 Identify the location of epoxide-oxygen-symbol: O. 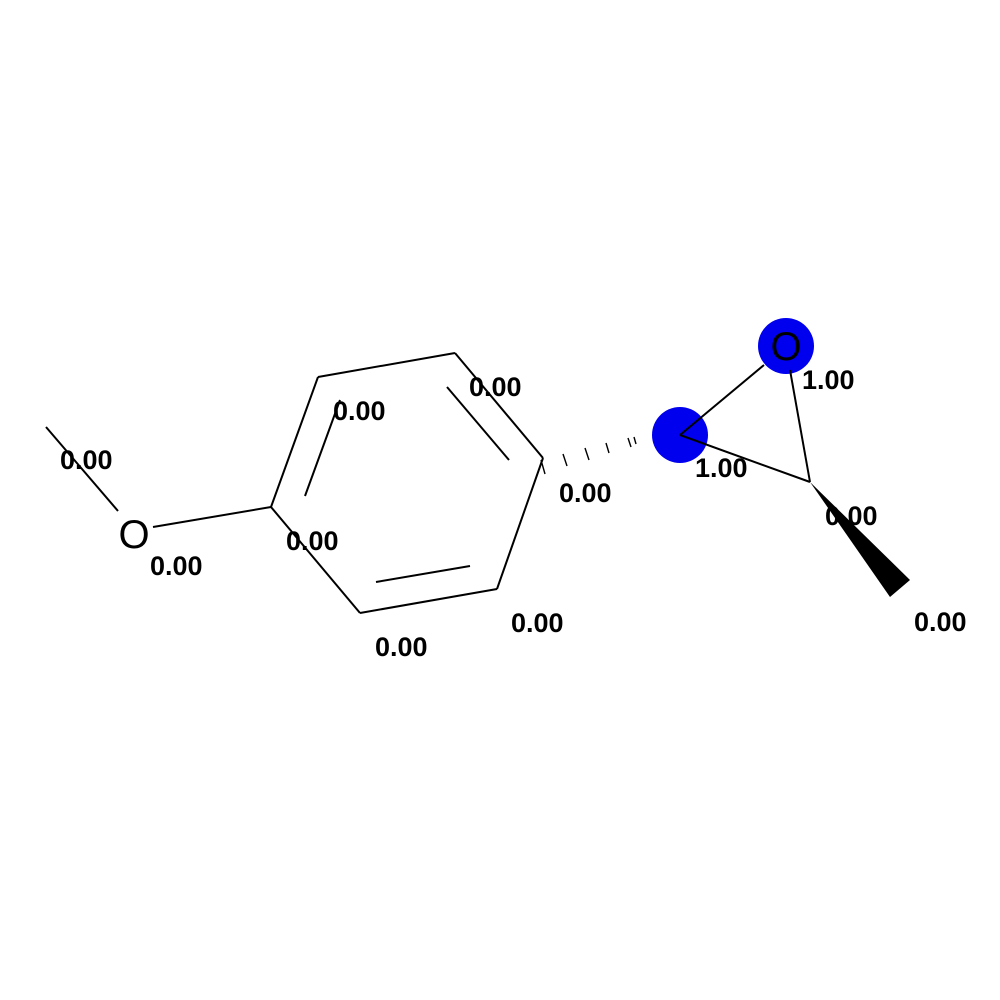
(785, 347).